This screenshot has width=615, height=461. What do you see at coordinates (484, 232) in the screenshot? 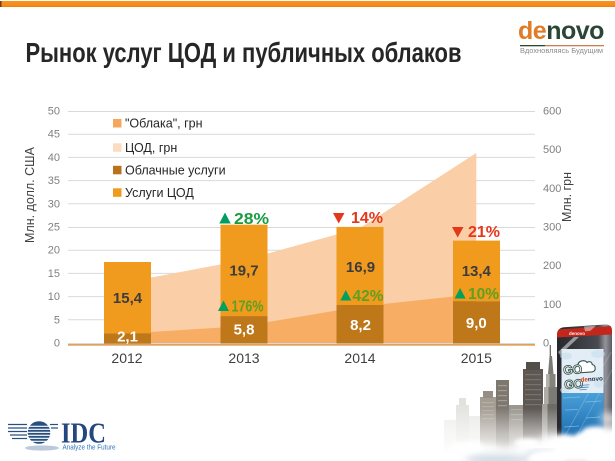
I see `svg-text: 21%` at bounding box center [484, 232].